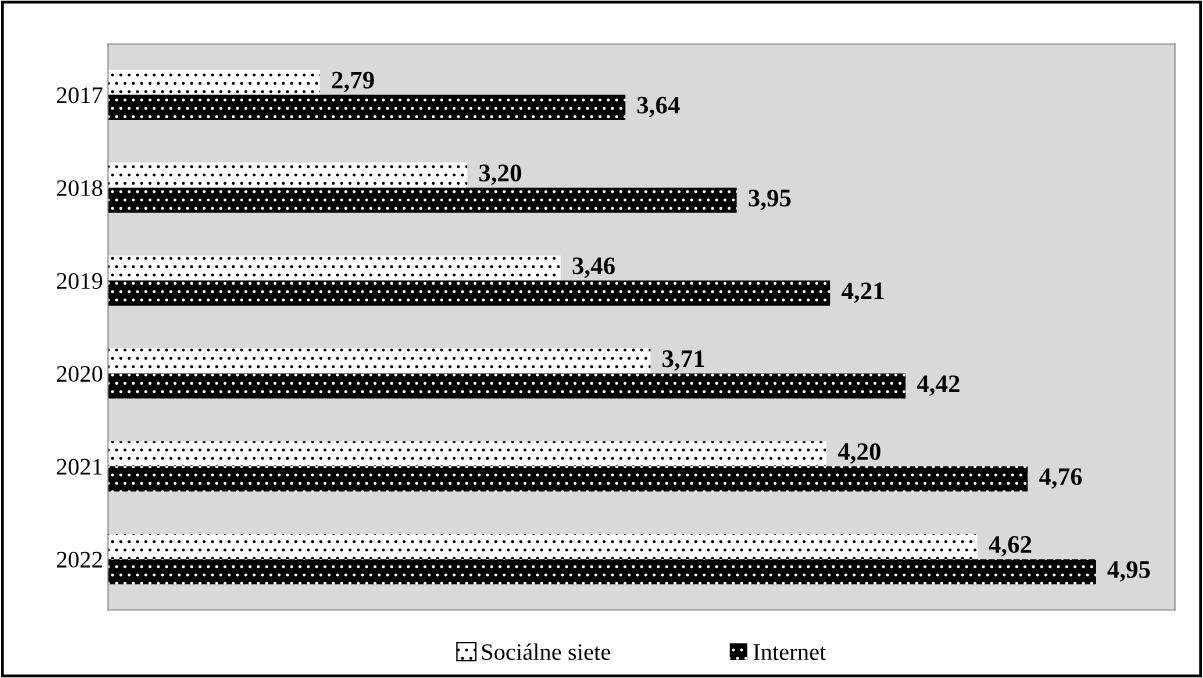 The height and width of the screenshot is (678, 1203). What do you see at coordinates (79, 559) in the screenshot?
I see `y-tick-label: 2022` at bounding box center [79, 559].